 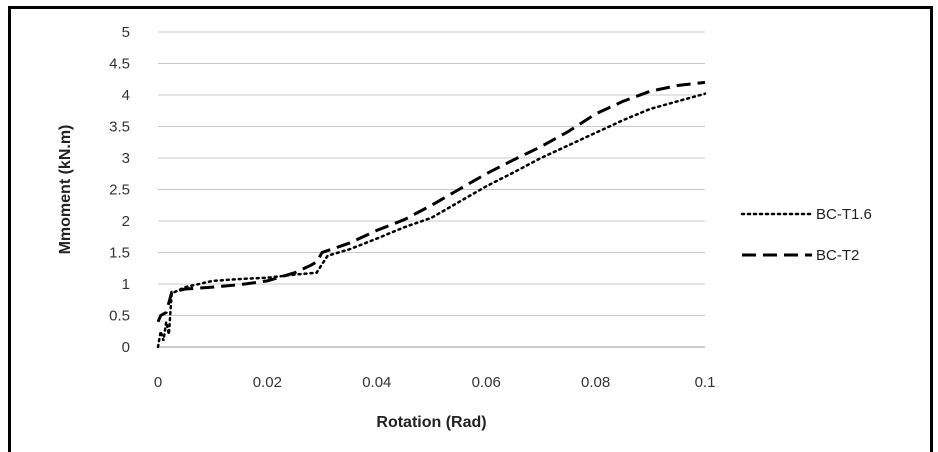 What do you see at coordinates (119, 127) in the screenshot?
I see `y-tick-label: 3.5` at bounding box center [119, 127].